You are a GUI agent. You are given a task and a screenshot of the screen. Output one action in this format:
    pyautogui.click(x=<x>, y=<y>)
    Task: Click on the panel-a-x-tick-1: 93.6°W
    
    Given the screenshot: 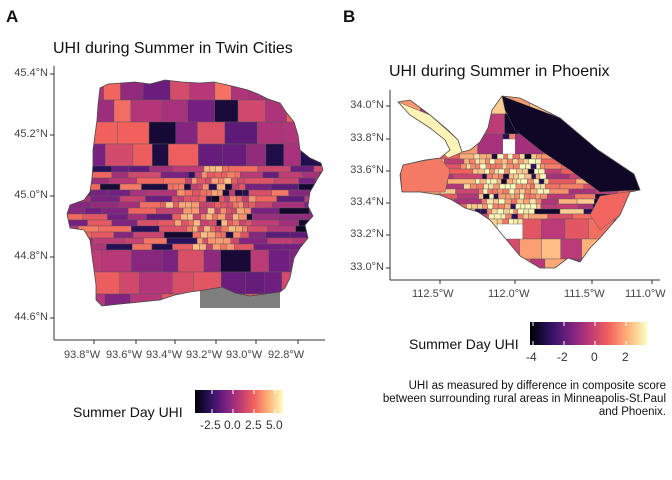 What is the action you would take?
    pyautogui.click(x=124, y=355)
    